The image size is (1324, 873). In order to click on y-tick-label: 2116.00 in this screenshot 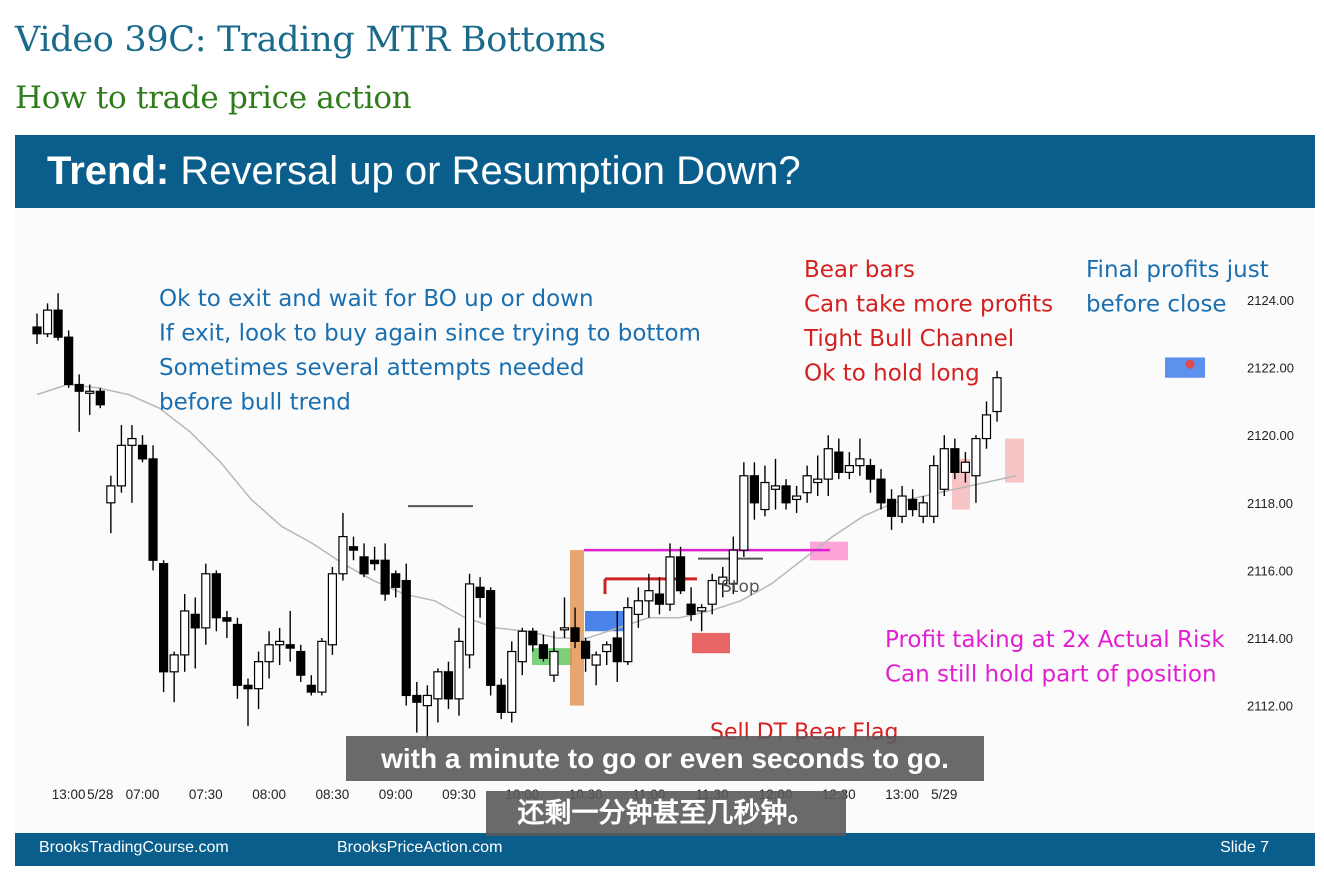, I will do `click(1270, 570)`.